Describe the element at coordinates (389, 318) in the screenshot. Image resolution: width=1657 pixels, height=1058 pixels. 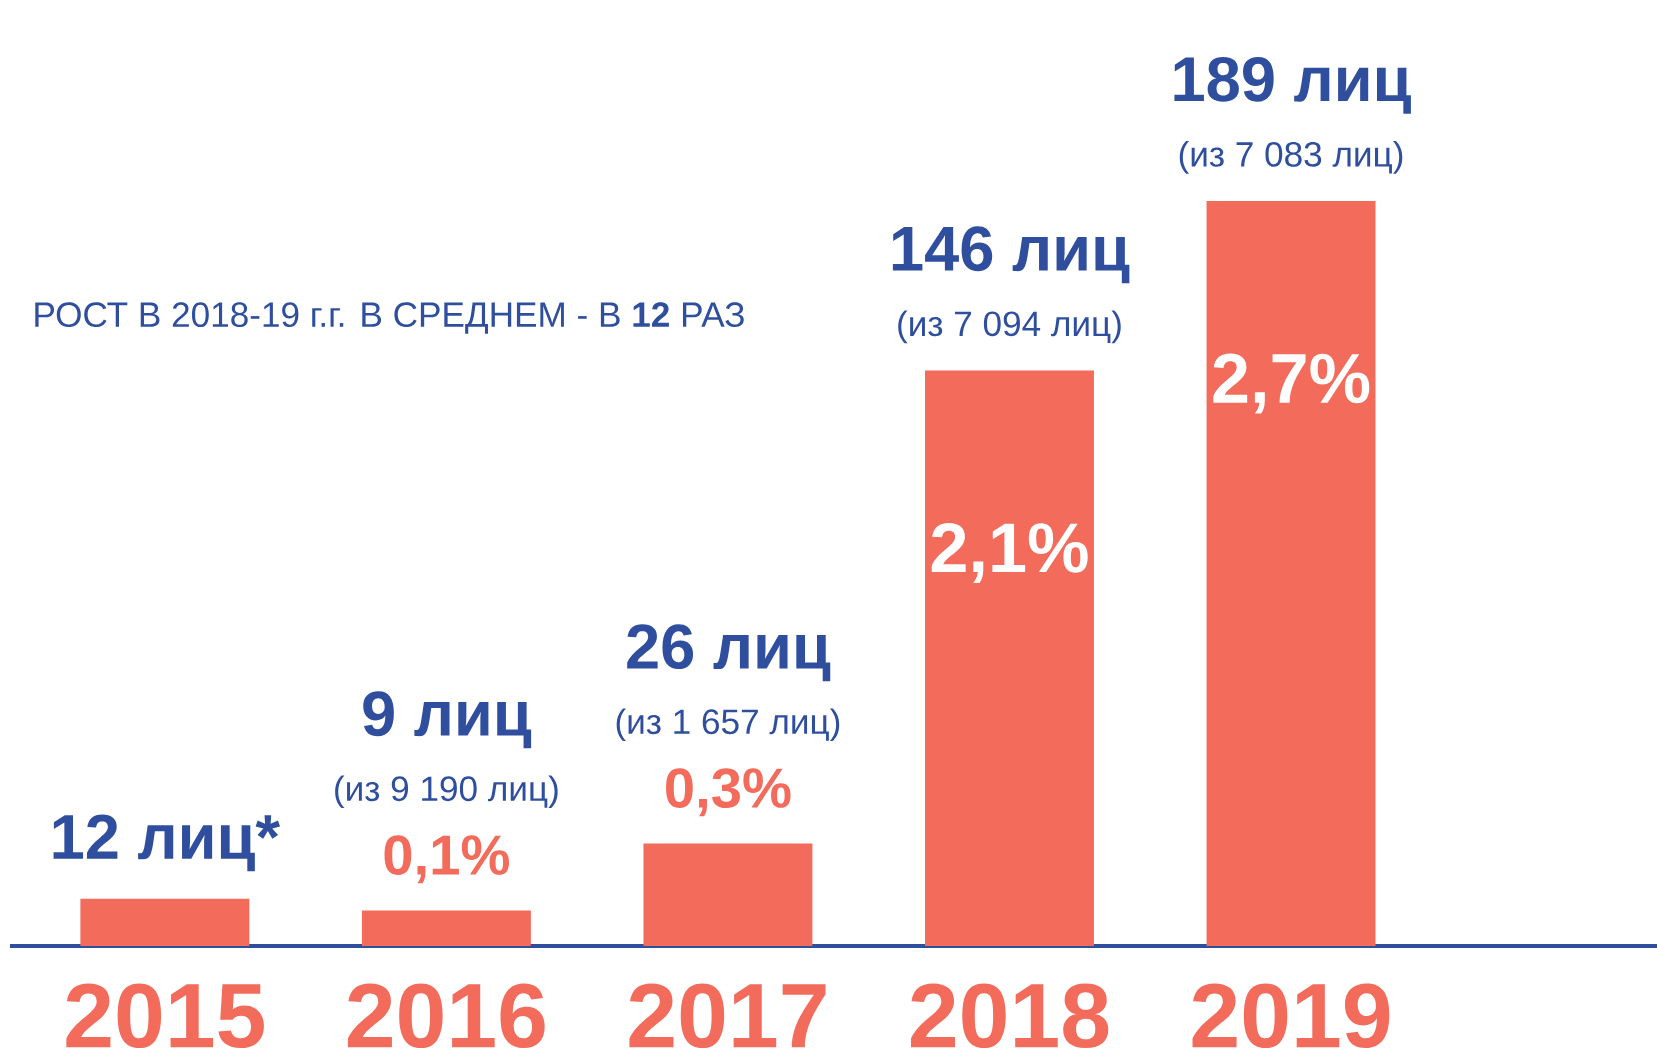
I see `text: РОСТ В 2018-19 г.г. В СРЕДНЕМ - В 12 РАЗ` at that location.